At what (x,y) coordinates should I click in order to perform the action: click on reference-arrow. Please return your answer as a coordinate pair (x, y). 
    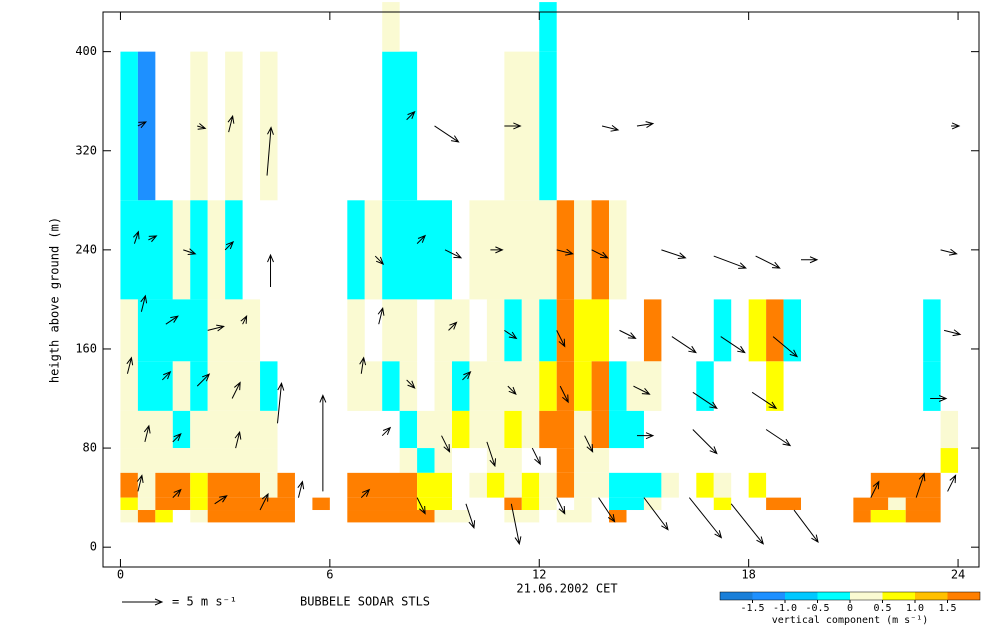
    Looking at the image, I should click on (143, 602).